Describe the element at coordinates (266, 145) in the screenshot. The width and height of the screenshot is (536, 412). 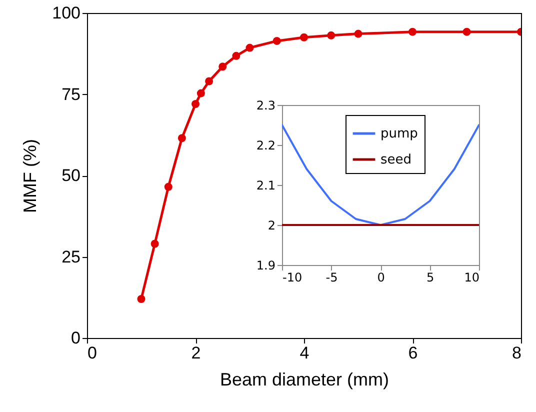
I see `y-tick-label: 2.2` at that location.